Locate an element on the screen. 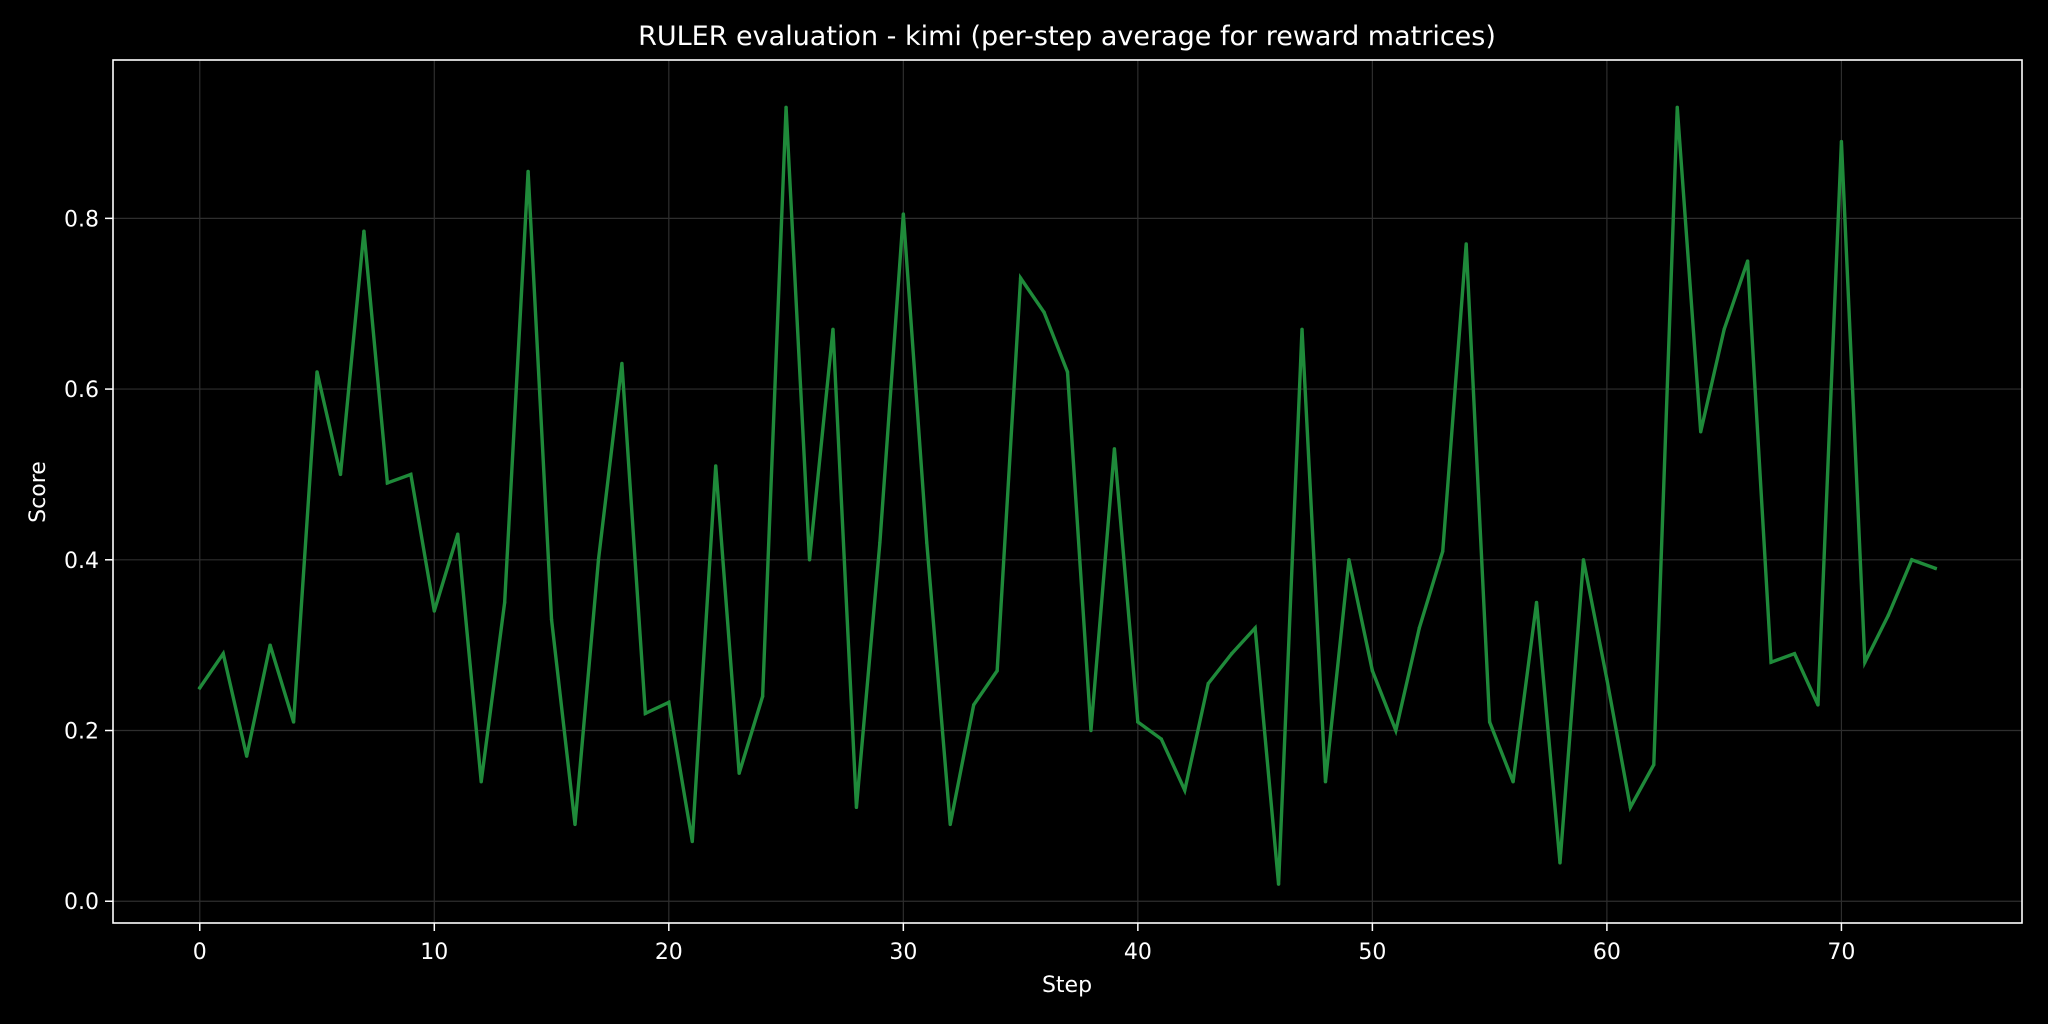 This screenshot has width=2048, height=1024. x-tick-label: 20 is located at coordinates (669, 952).